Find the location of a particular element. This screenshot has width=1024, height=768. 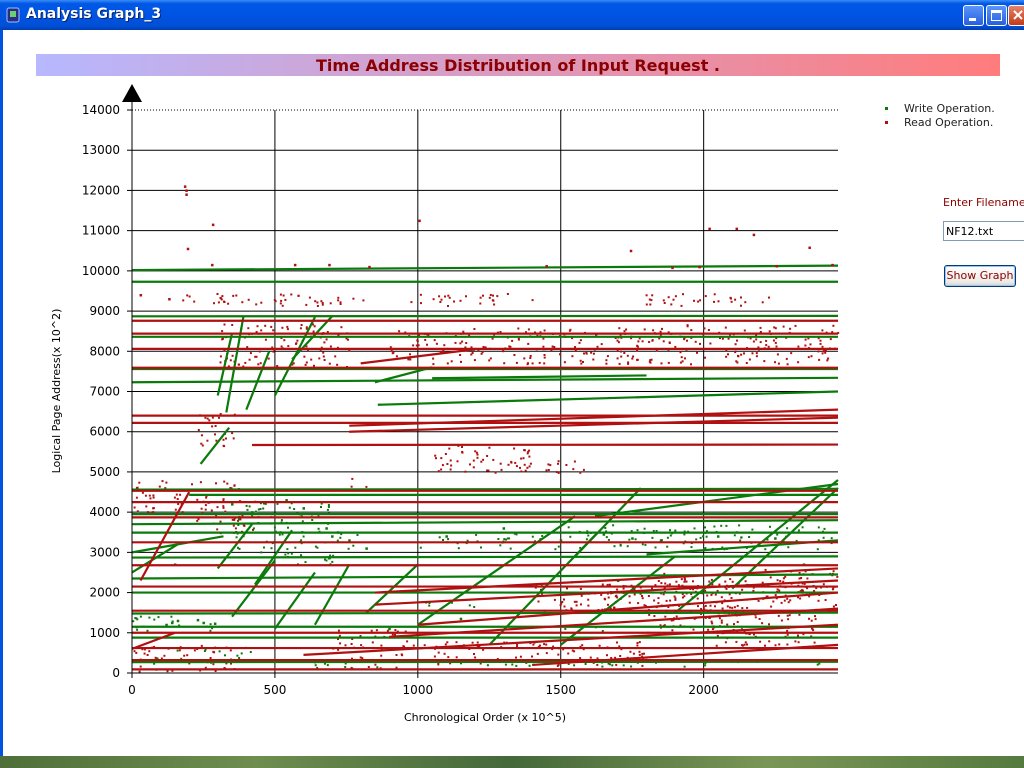

close-button is located at coordinates (1016, 15).